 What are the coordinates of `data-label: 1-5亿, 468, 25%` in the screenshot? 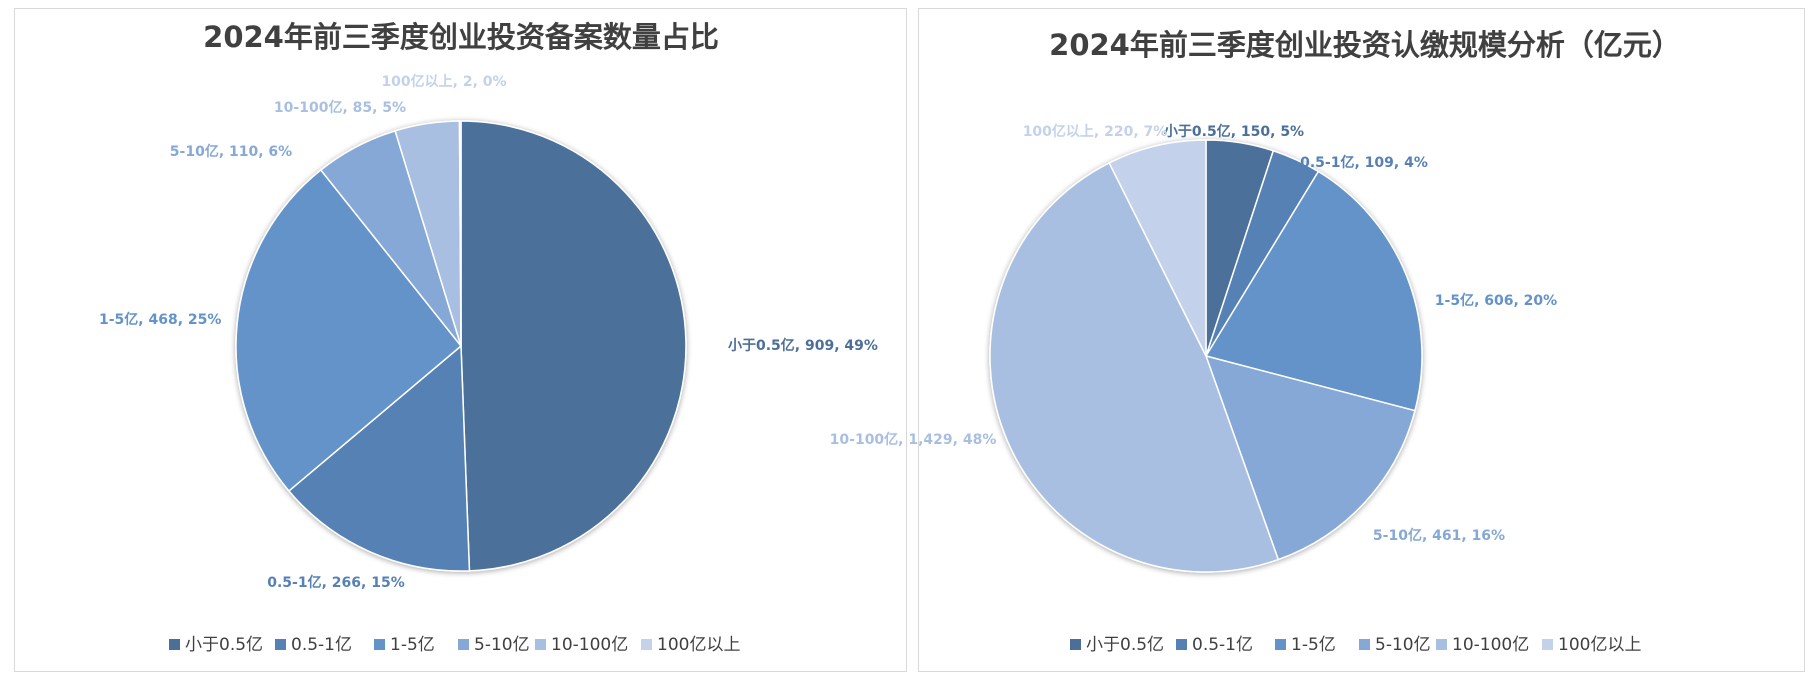 It's located at (160, 319).